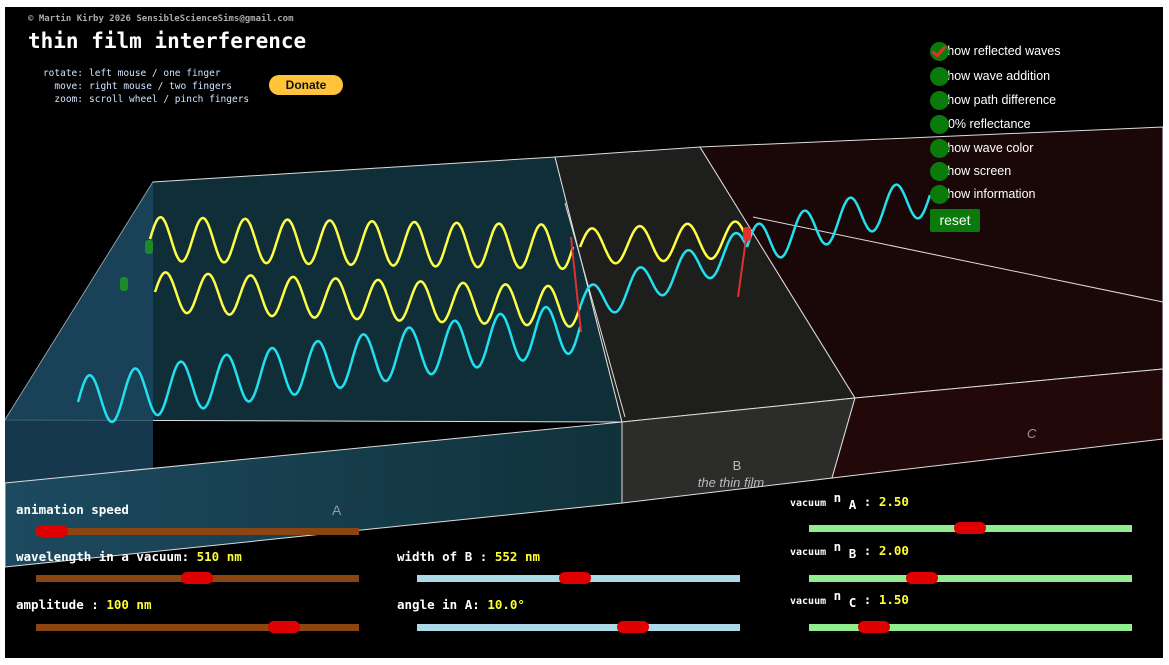 Image resolution: width=1169 pixels, height=665 pixels. Describe the element at coordinates (57, 604) in the screenshot. I see `slider-text: amplitude :` at that location.